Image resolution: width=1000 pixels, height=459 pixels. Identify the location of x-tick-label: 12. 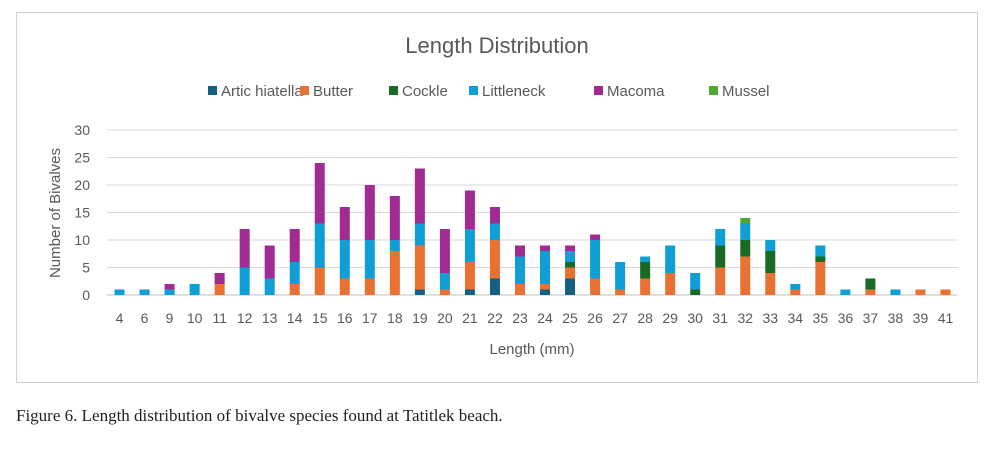
(245, 318).